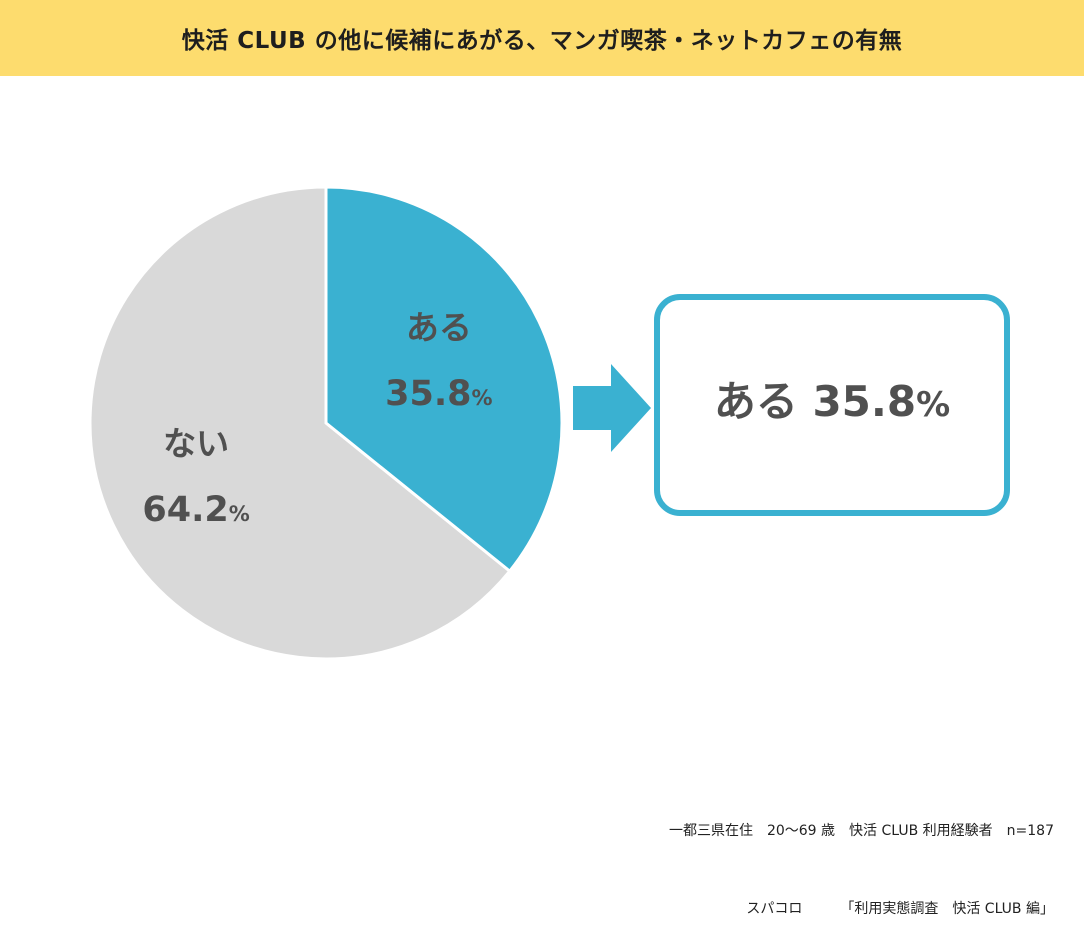  I want to click on callout-label: ある, so click(755, 401).